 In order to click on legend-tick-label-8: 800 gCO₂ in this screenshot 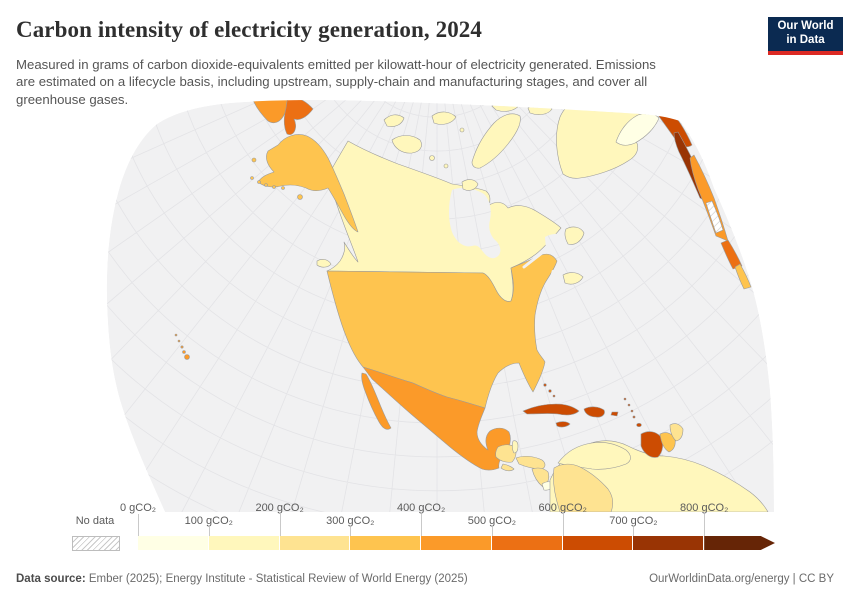, I will do `click(704, 508)`.